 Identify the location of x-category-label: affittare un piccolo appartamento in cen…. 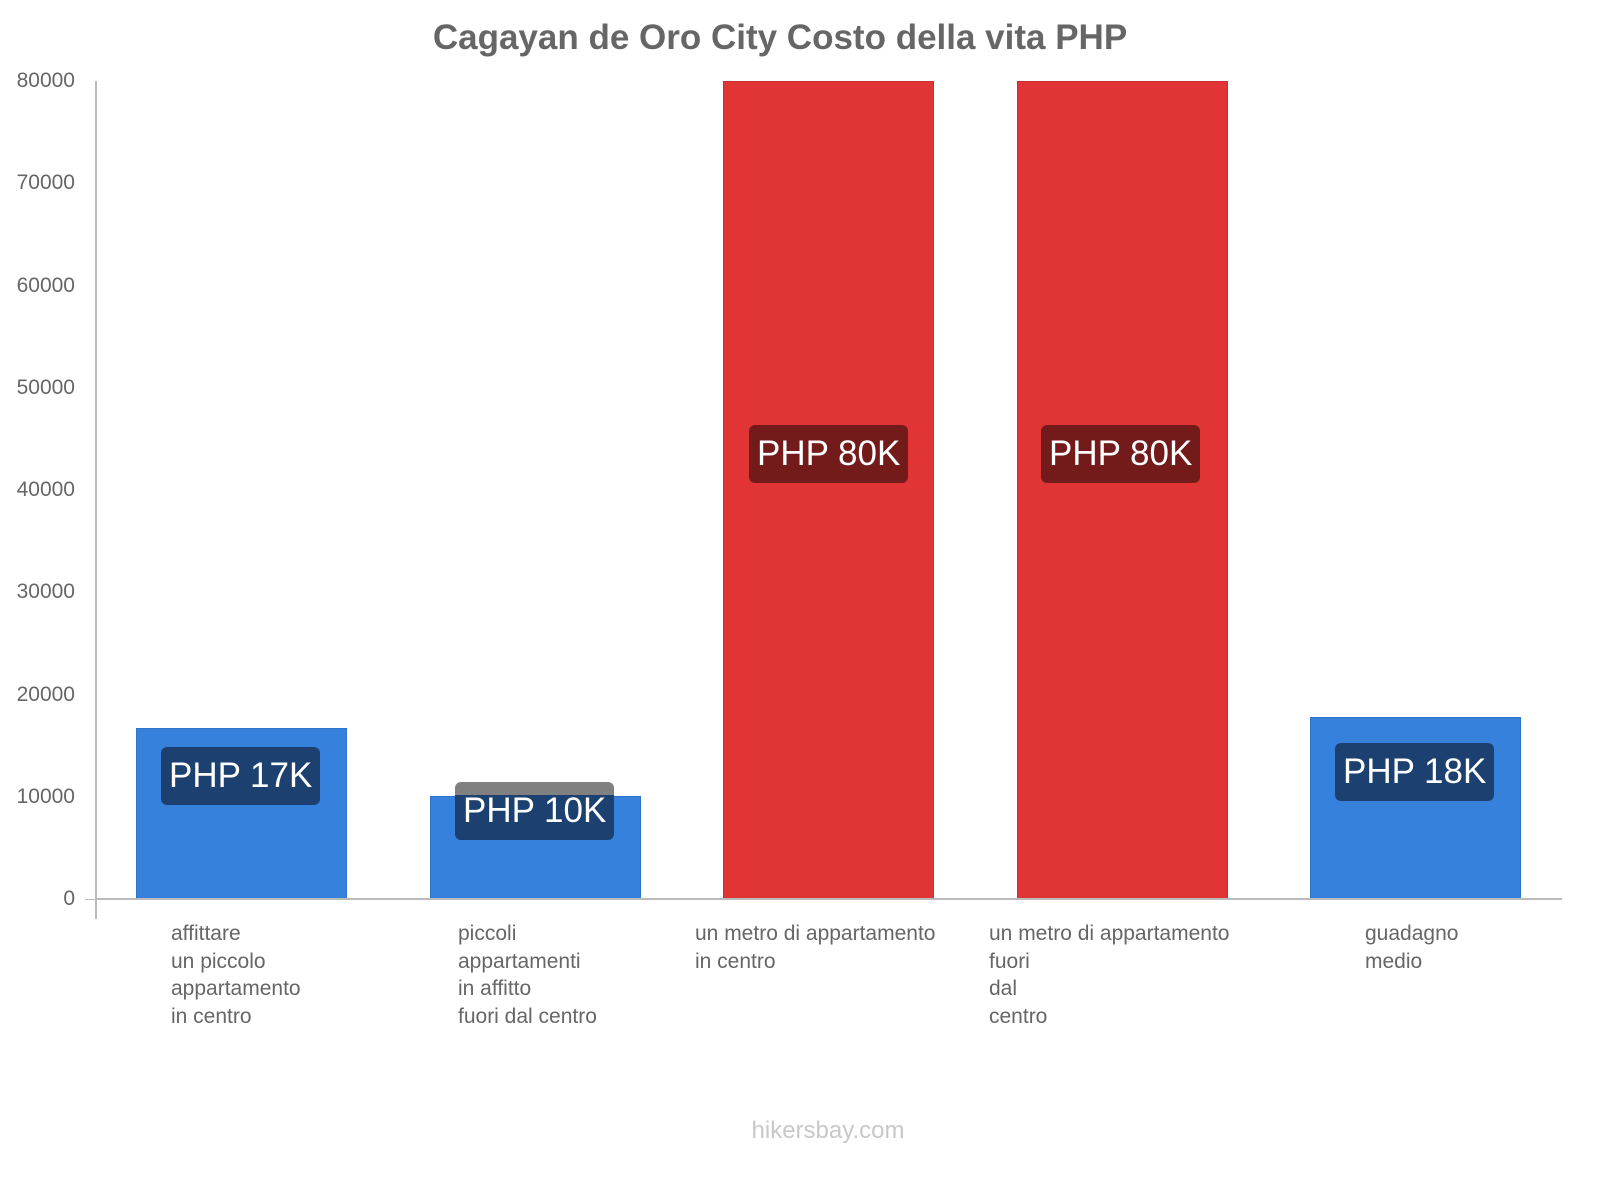
(236, 975).